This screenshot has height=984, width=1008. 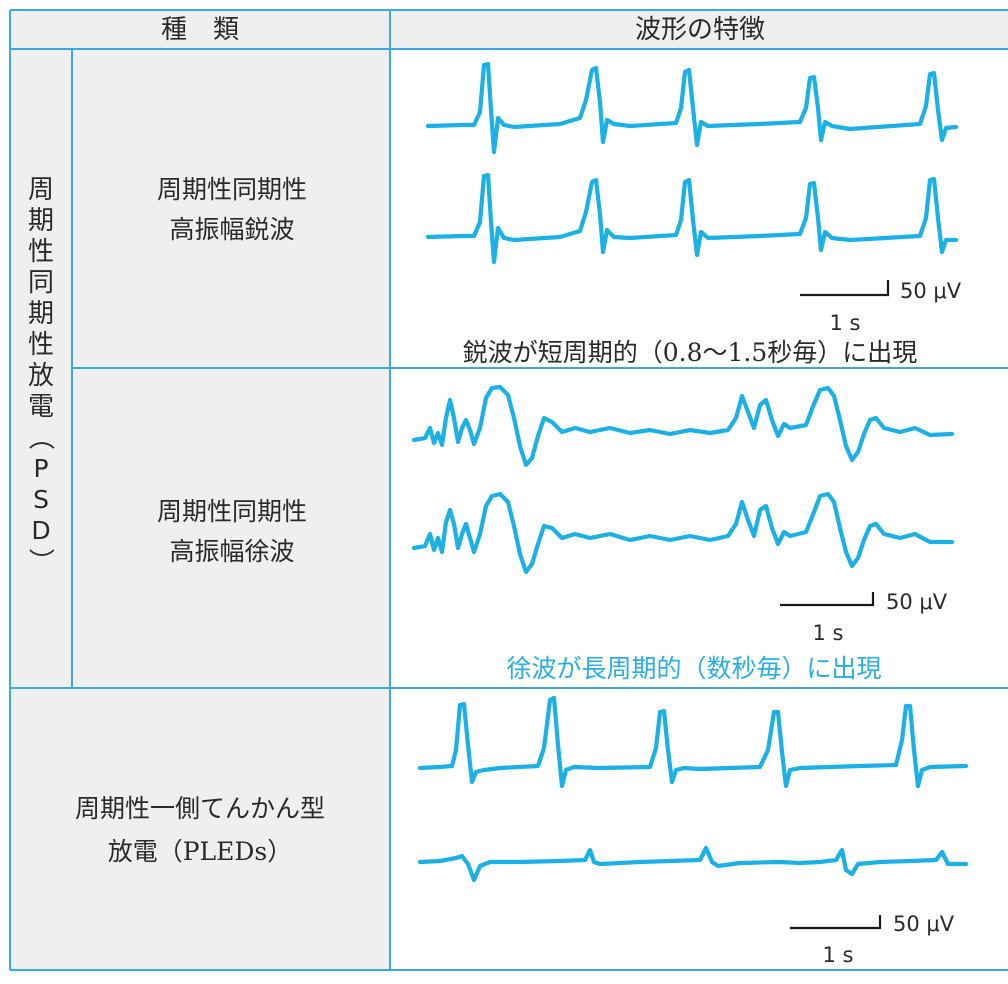 I want to click on psd-slow-label-line2: 高振幅徐波, so click(x=231, y=551).